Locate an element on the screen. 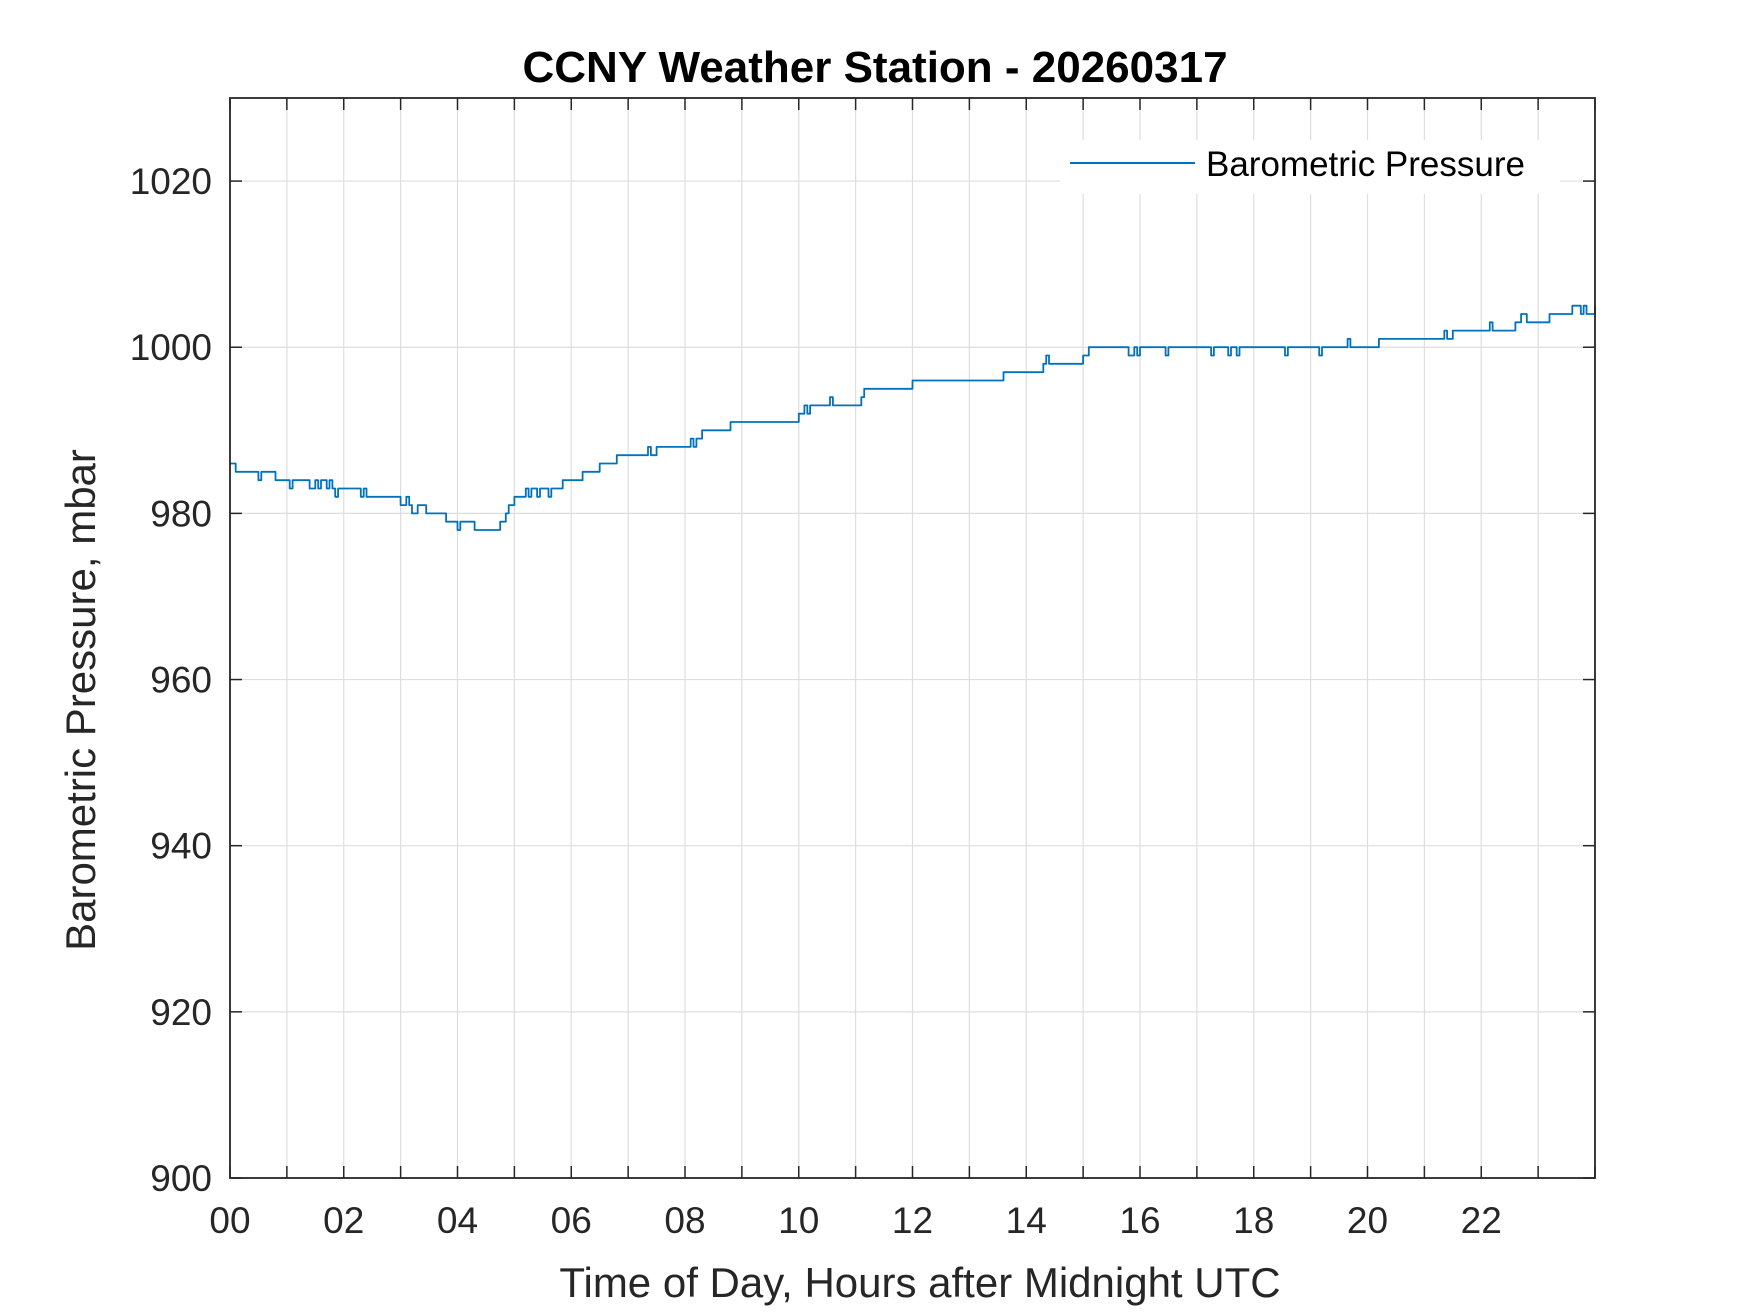 The image size is (1750, 1313). legend-label-barometric-pressure: Barometric Pressure is located at coordinates (1365, 164).